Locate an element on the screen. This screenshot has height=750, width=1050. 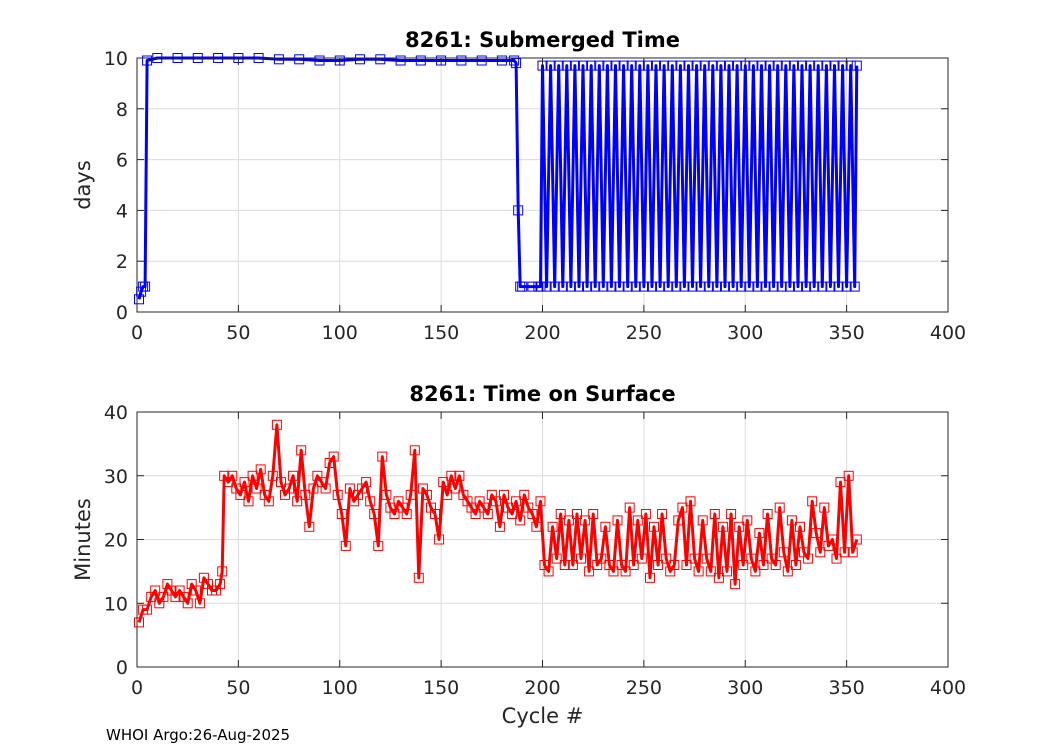
y-tick-label: 30 is located at coordinates (116, 477).